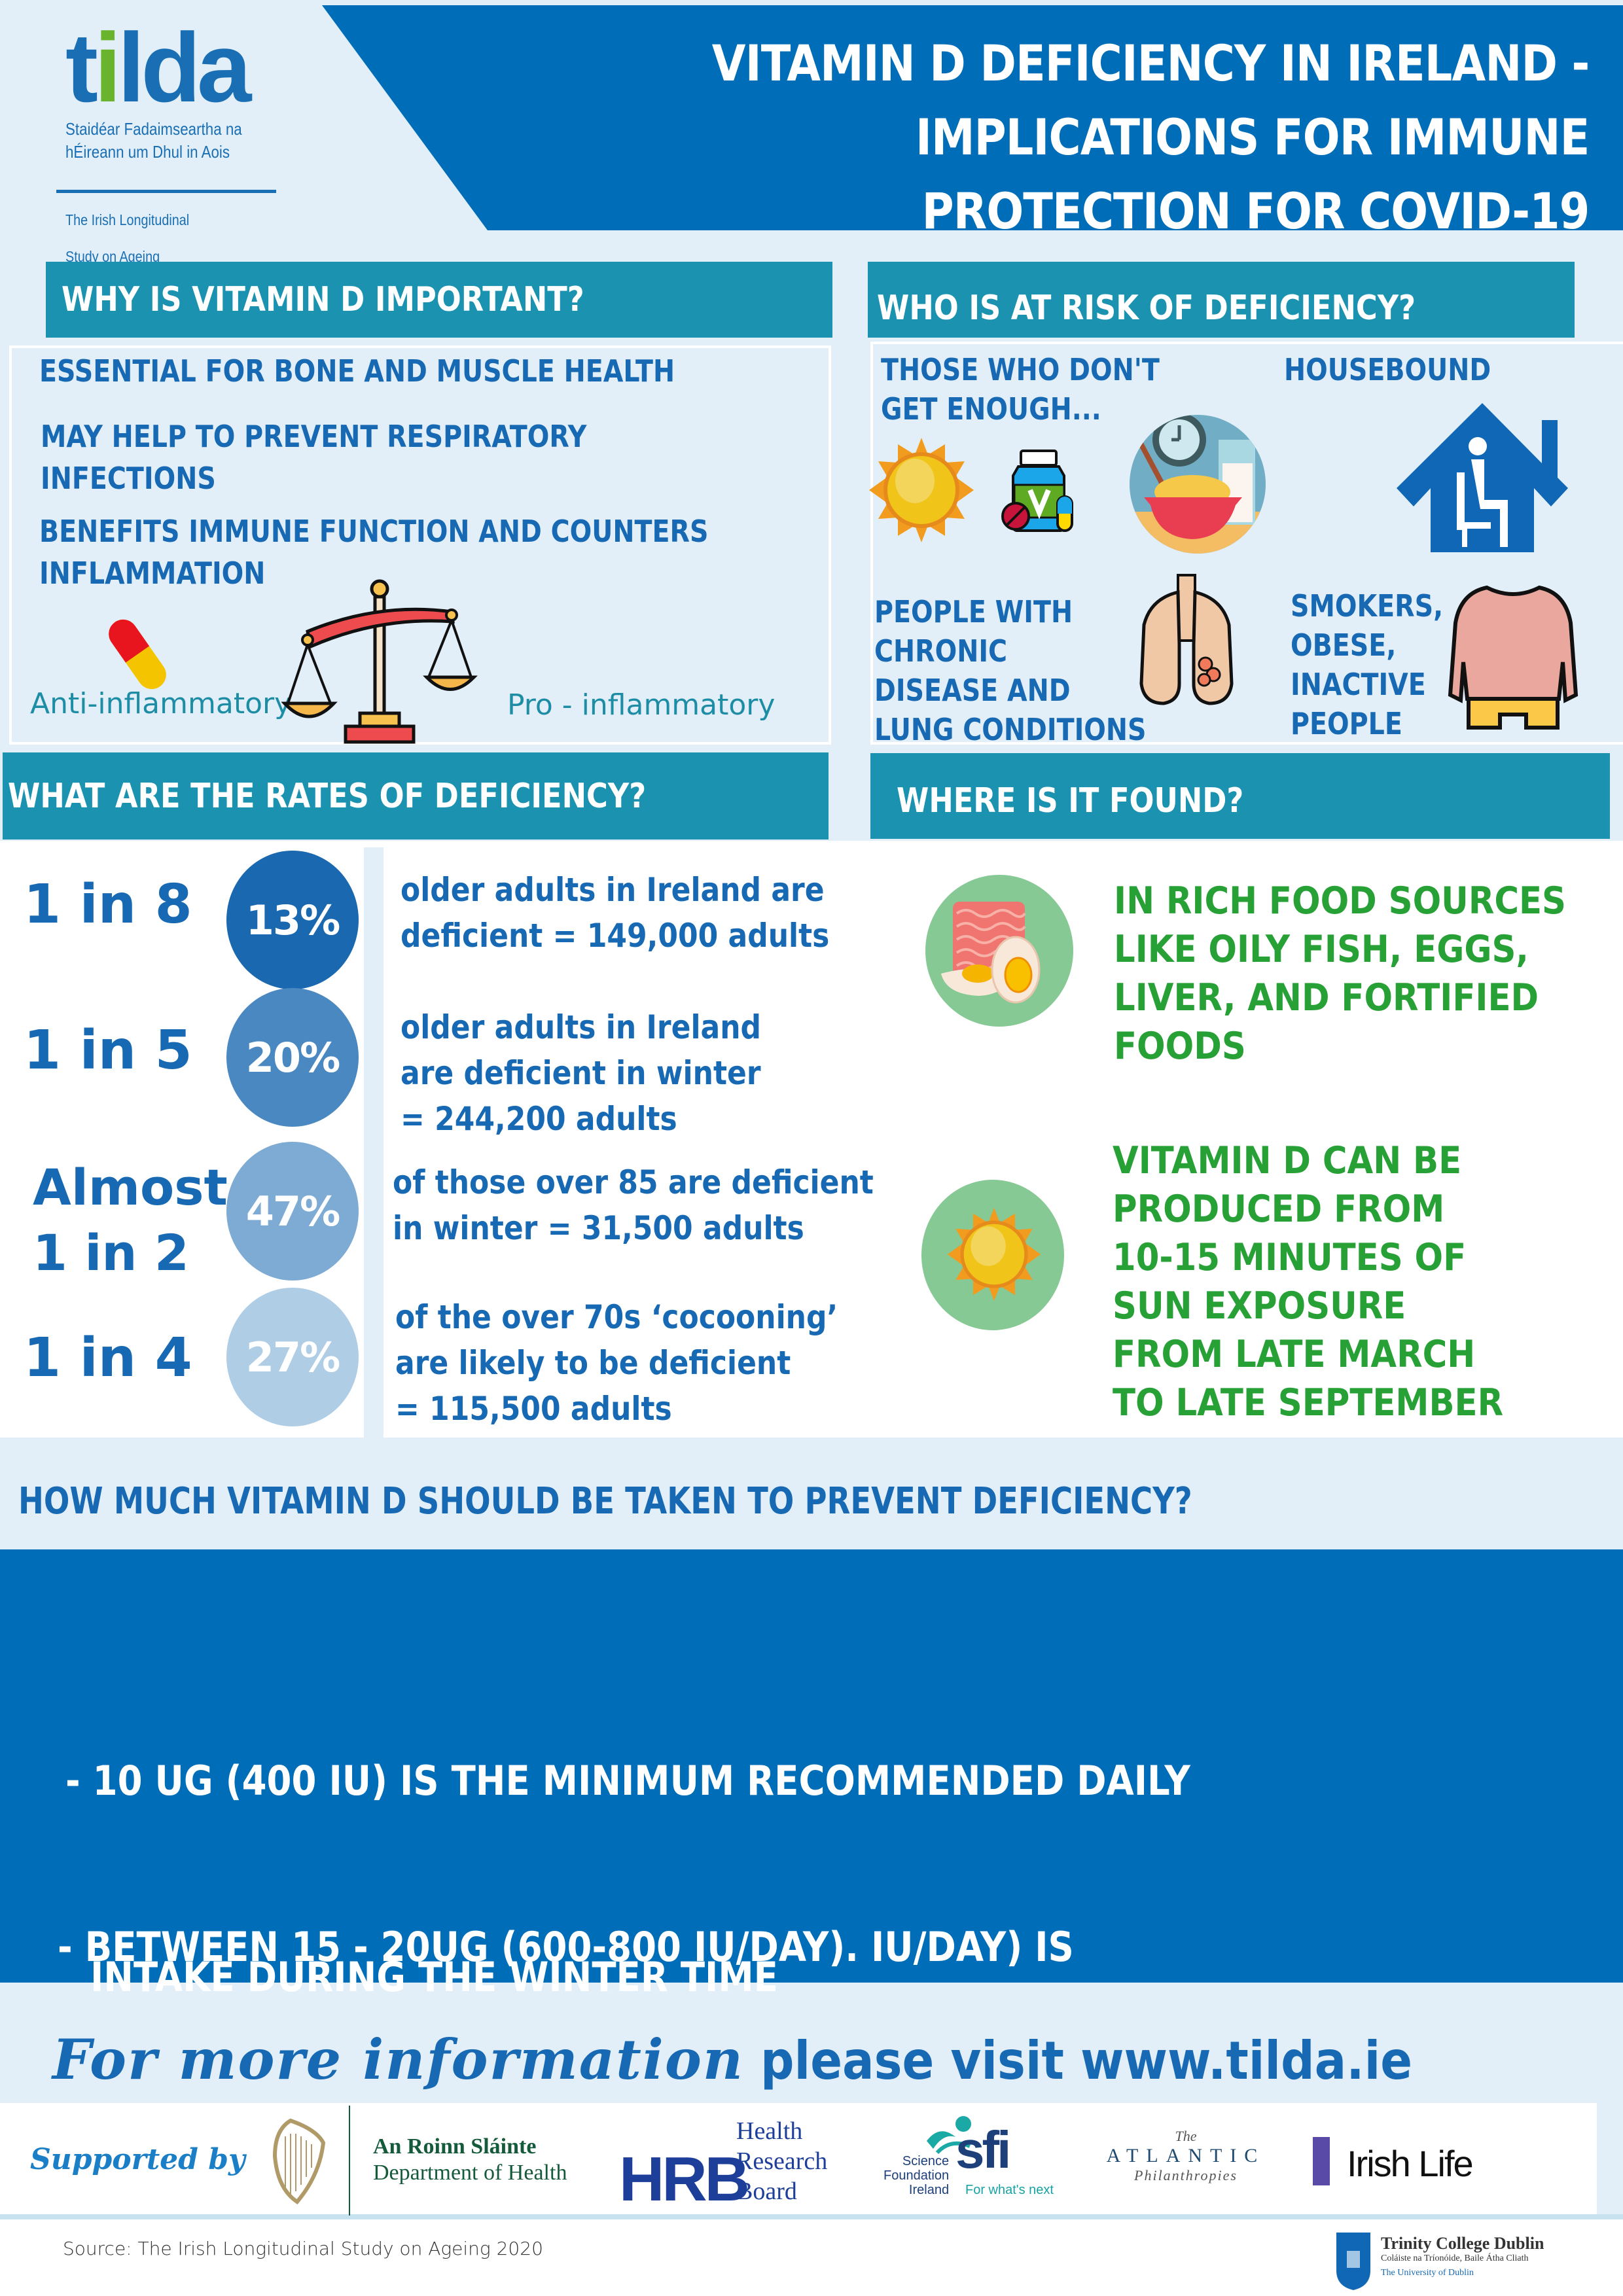 This screenshot has width=1623, height=2296. What do you see at coordinates (147, 152) in the screenshot?
I see `logo-irish-line-2: hÉireann um Dhul in Aois` at bounding box center [147, 152].